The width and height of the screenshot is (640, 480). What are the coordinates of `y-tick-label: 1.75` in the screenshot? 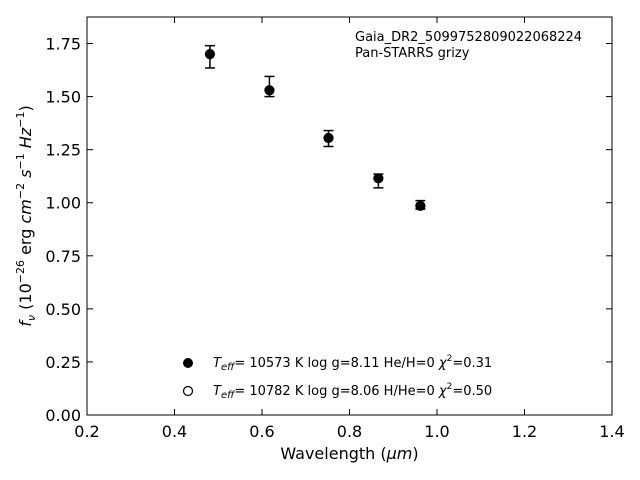 It's located at (63, 44).